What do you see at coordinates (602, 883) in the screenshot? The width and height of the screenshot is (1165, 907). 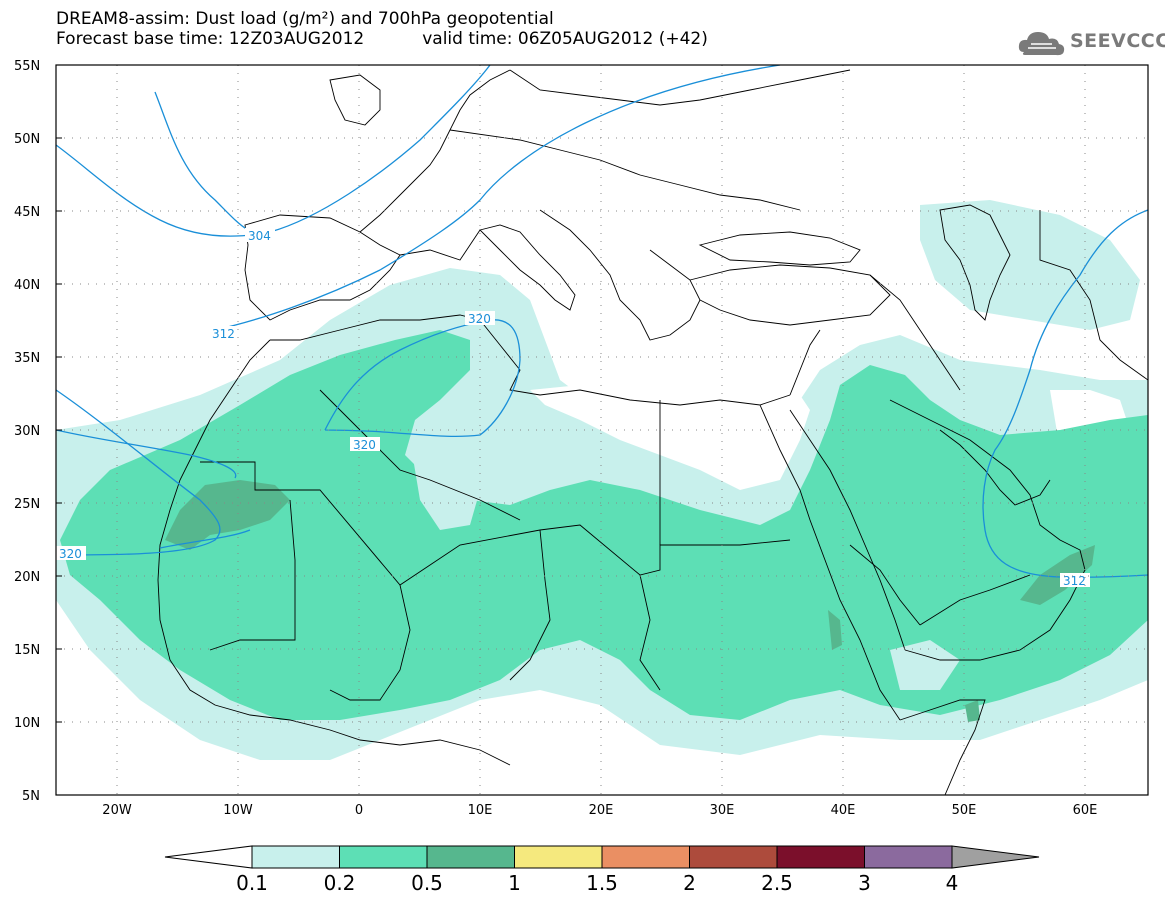 I see `colorbar-tick-label: 1.5` at bounding box center [602, 883].